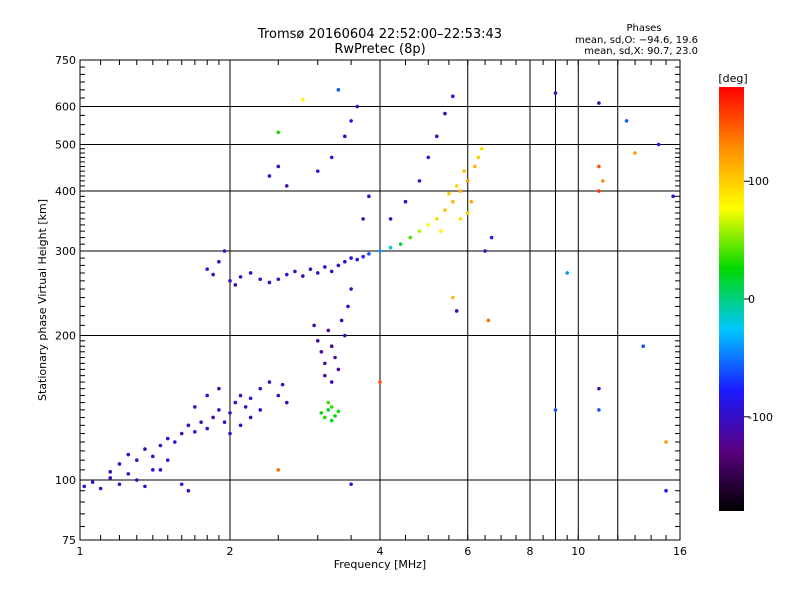 The image size is (800, 600). What do you see at coordinates (758, 299) in the screenshot?
I see `colorbar-ticks: 100 0 -100` at bounding box center [758, 299].